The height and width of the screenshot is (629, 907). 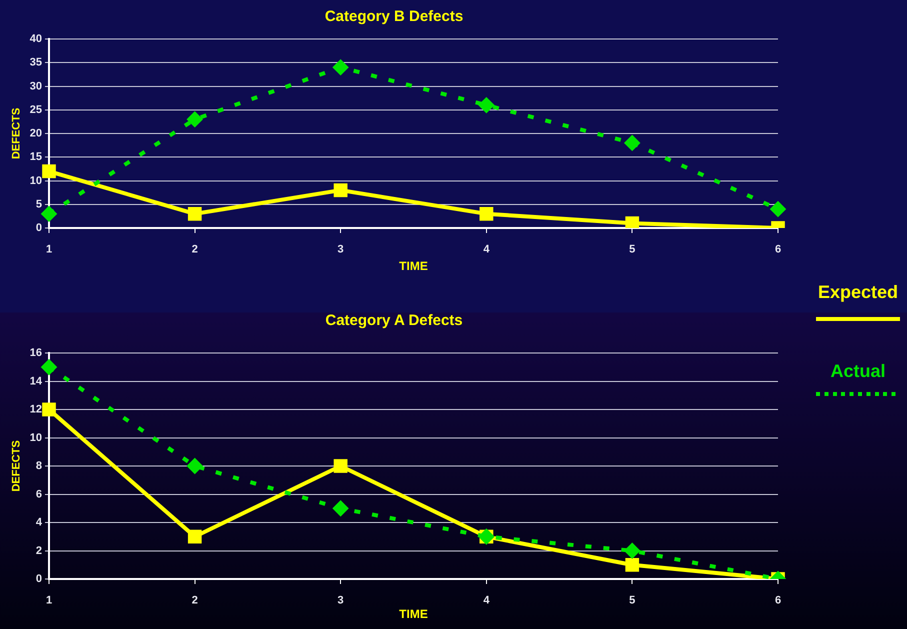 What do you see at coordinates (39, 522) in the screenshot?
I see `y-tick-label: 4` at bounding box center [39, 522].